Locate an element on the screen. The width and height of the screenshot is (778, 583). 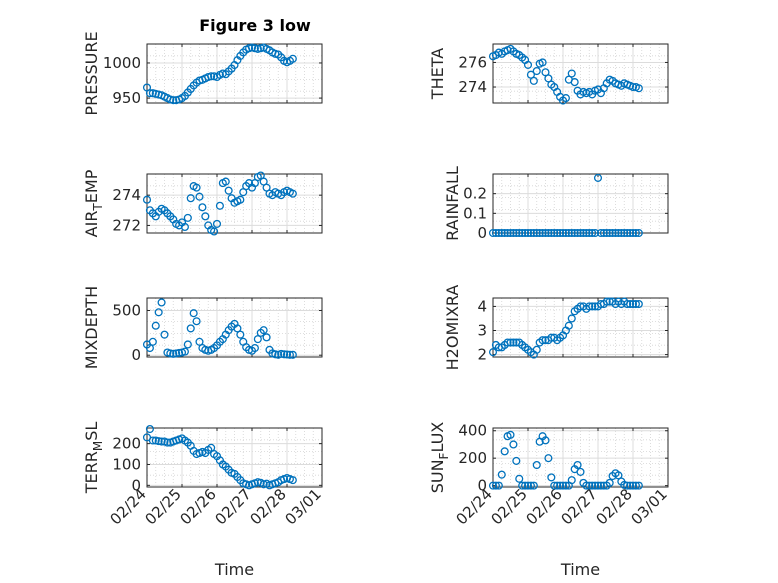
mixdepth-axes-box is located at coordinates (234, 327).